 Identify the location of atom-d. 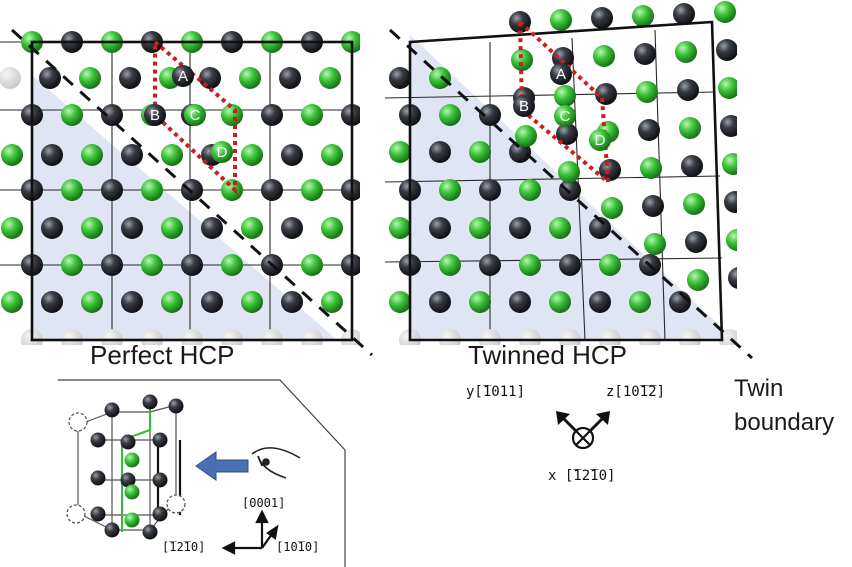
(222, 152).